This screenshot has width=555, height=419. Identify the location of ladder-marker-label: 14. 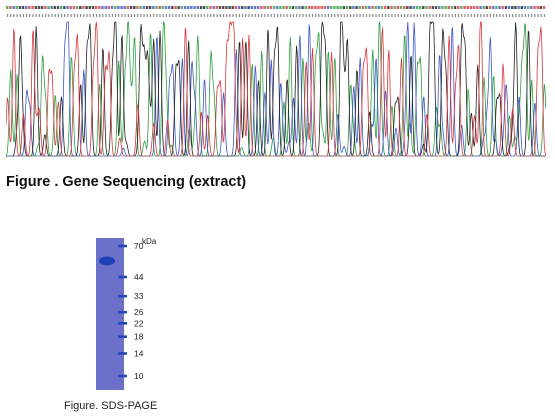
(139, 354).